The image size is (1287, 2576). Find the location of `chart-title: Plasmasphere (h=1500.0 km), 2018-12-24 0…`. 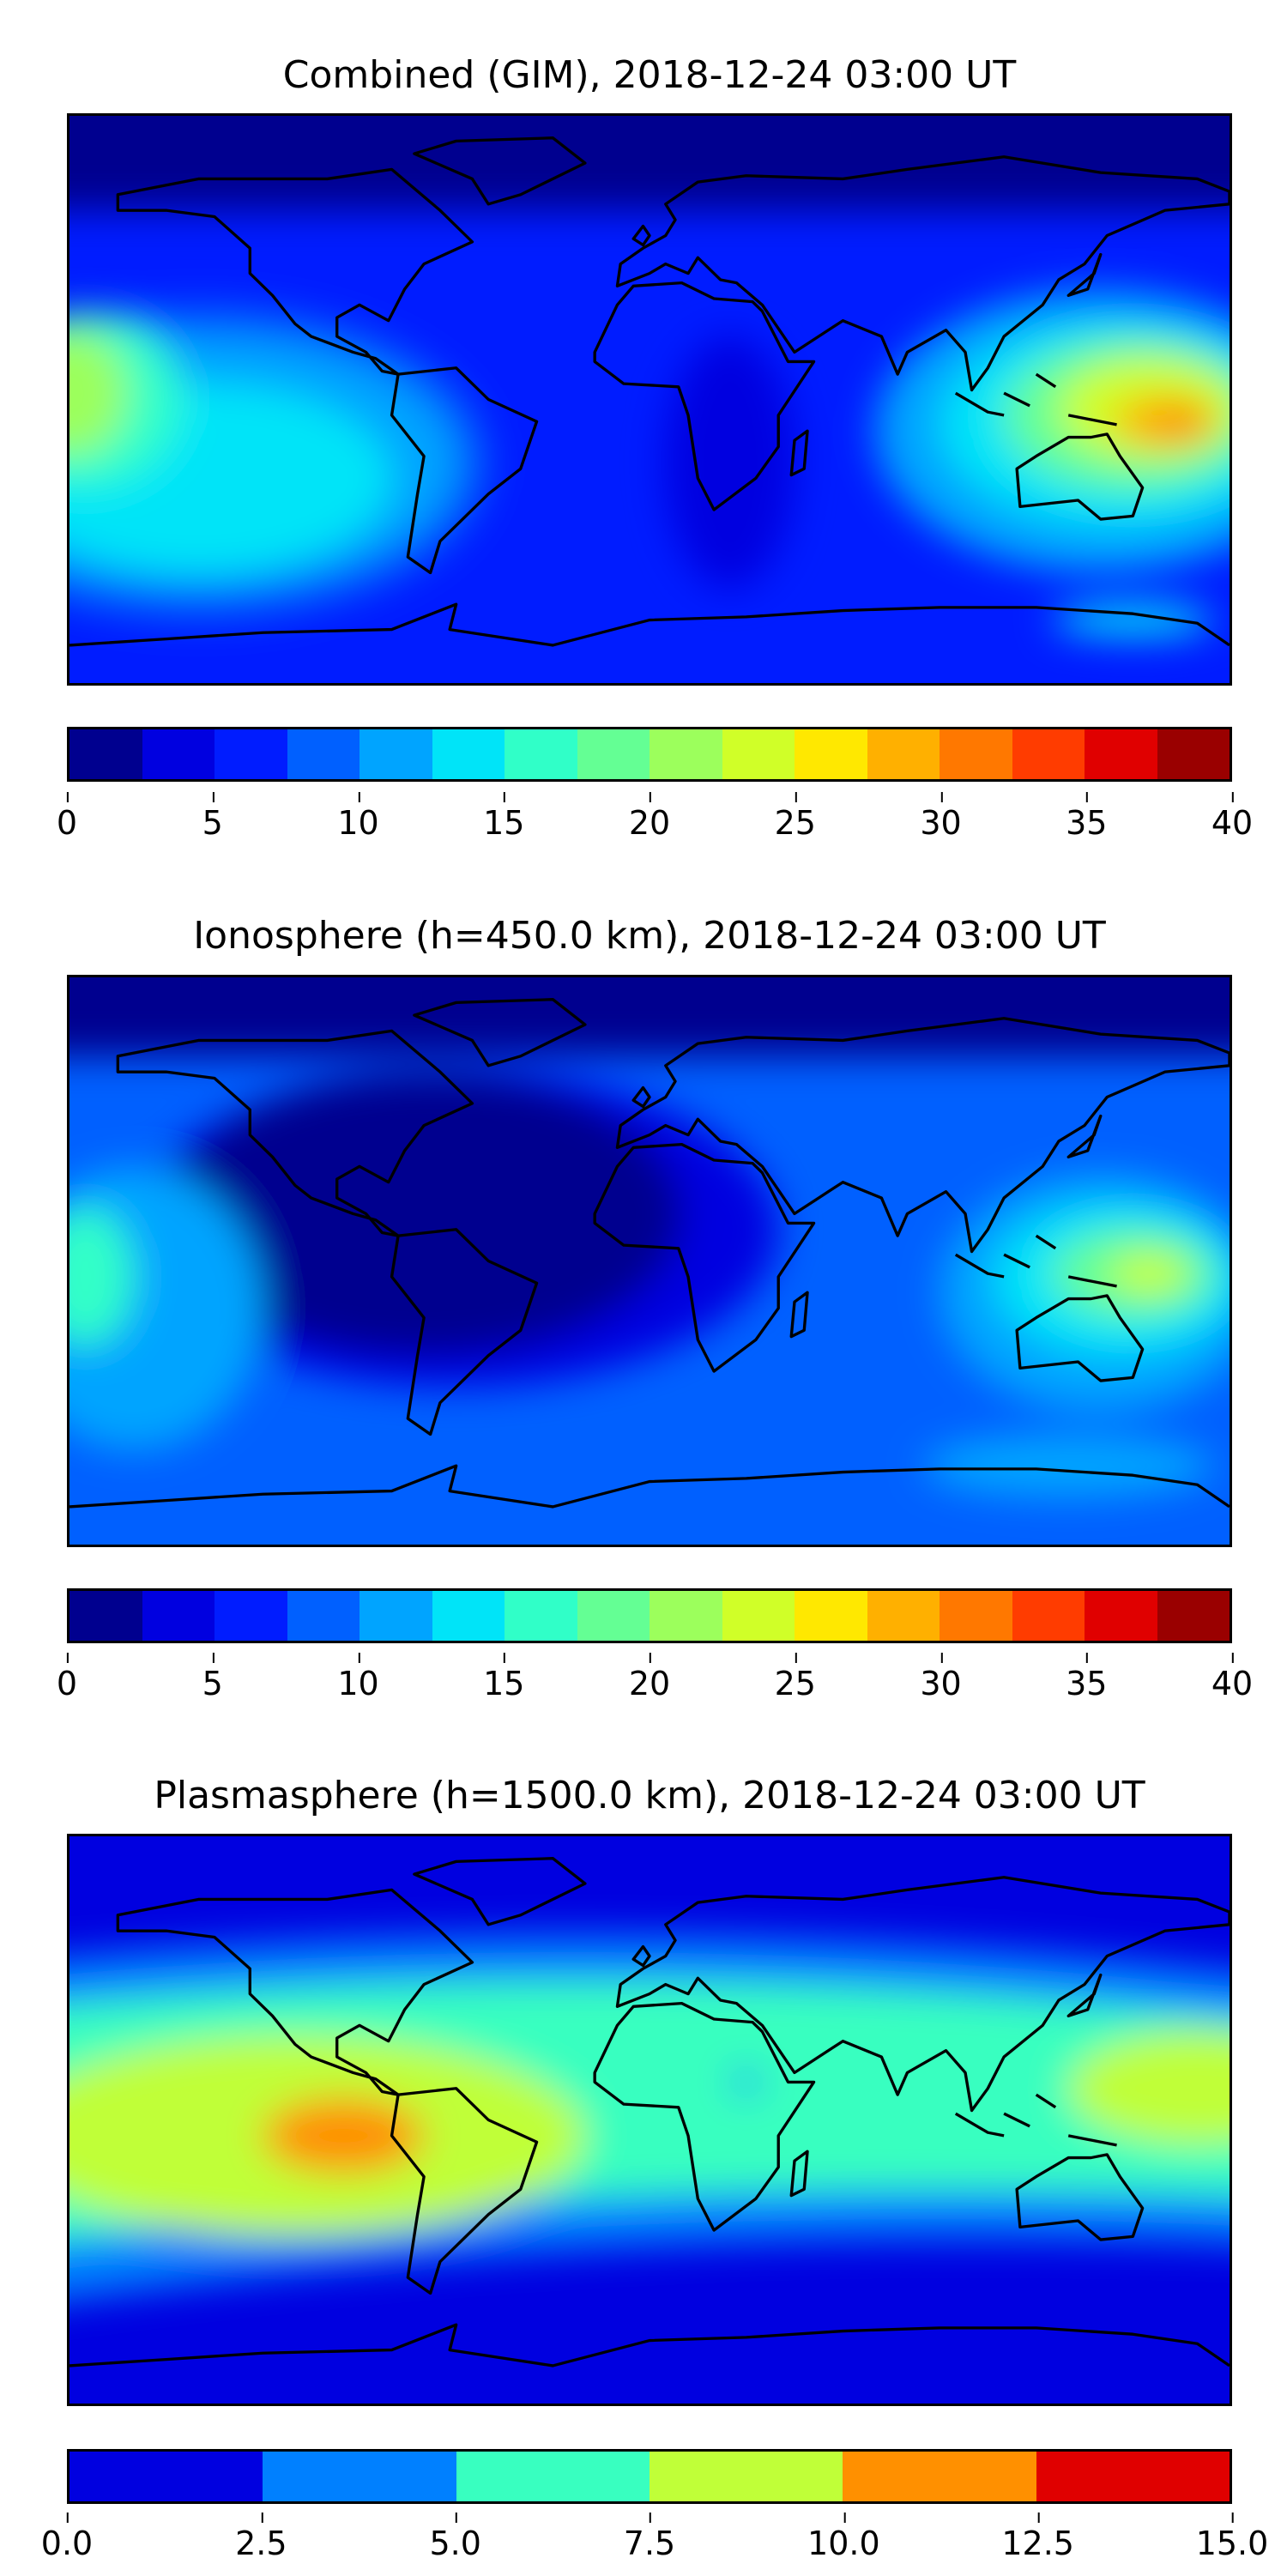

chart-title: Plasmasphere (h=1500.0 km), 2018-12-24 0… is located at coordinates (649, 1795).